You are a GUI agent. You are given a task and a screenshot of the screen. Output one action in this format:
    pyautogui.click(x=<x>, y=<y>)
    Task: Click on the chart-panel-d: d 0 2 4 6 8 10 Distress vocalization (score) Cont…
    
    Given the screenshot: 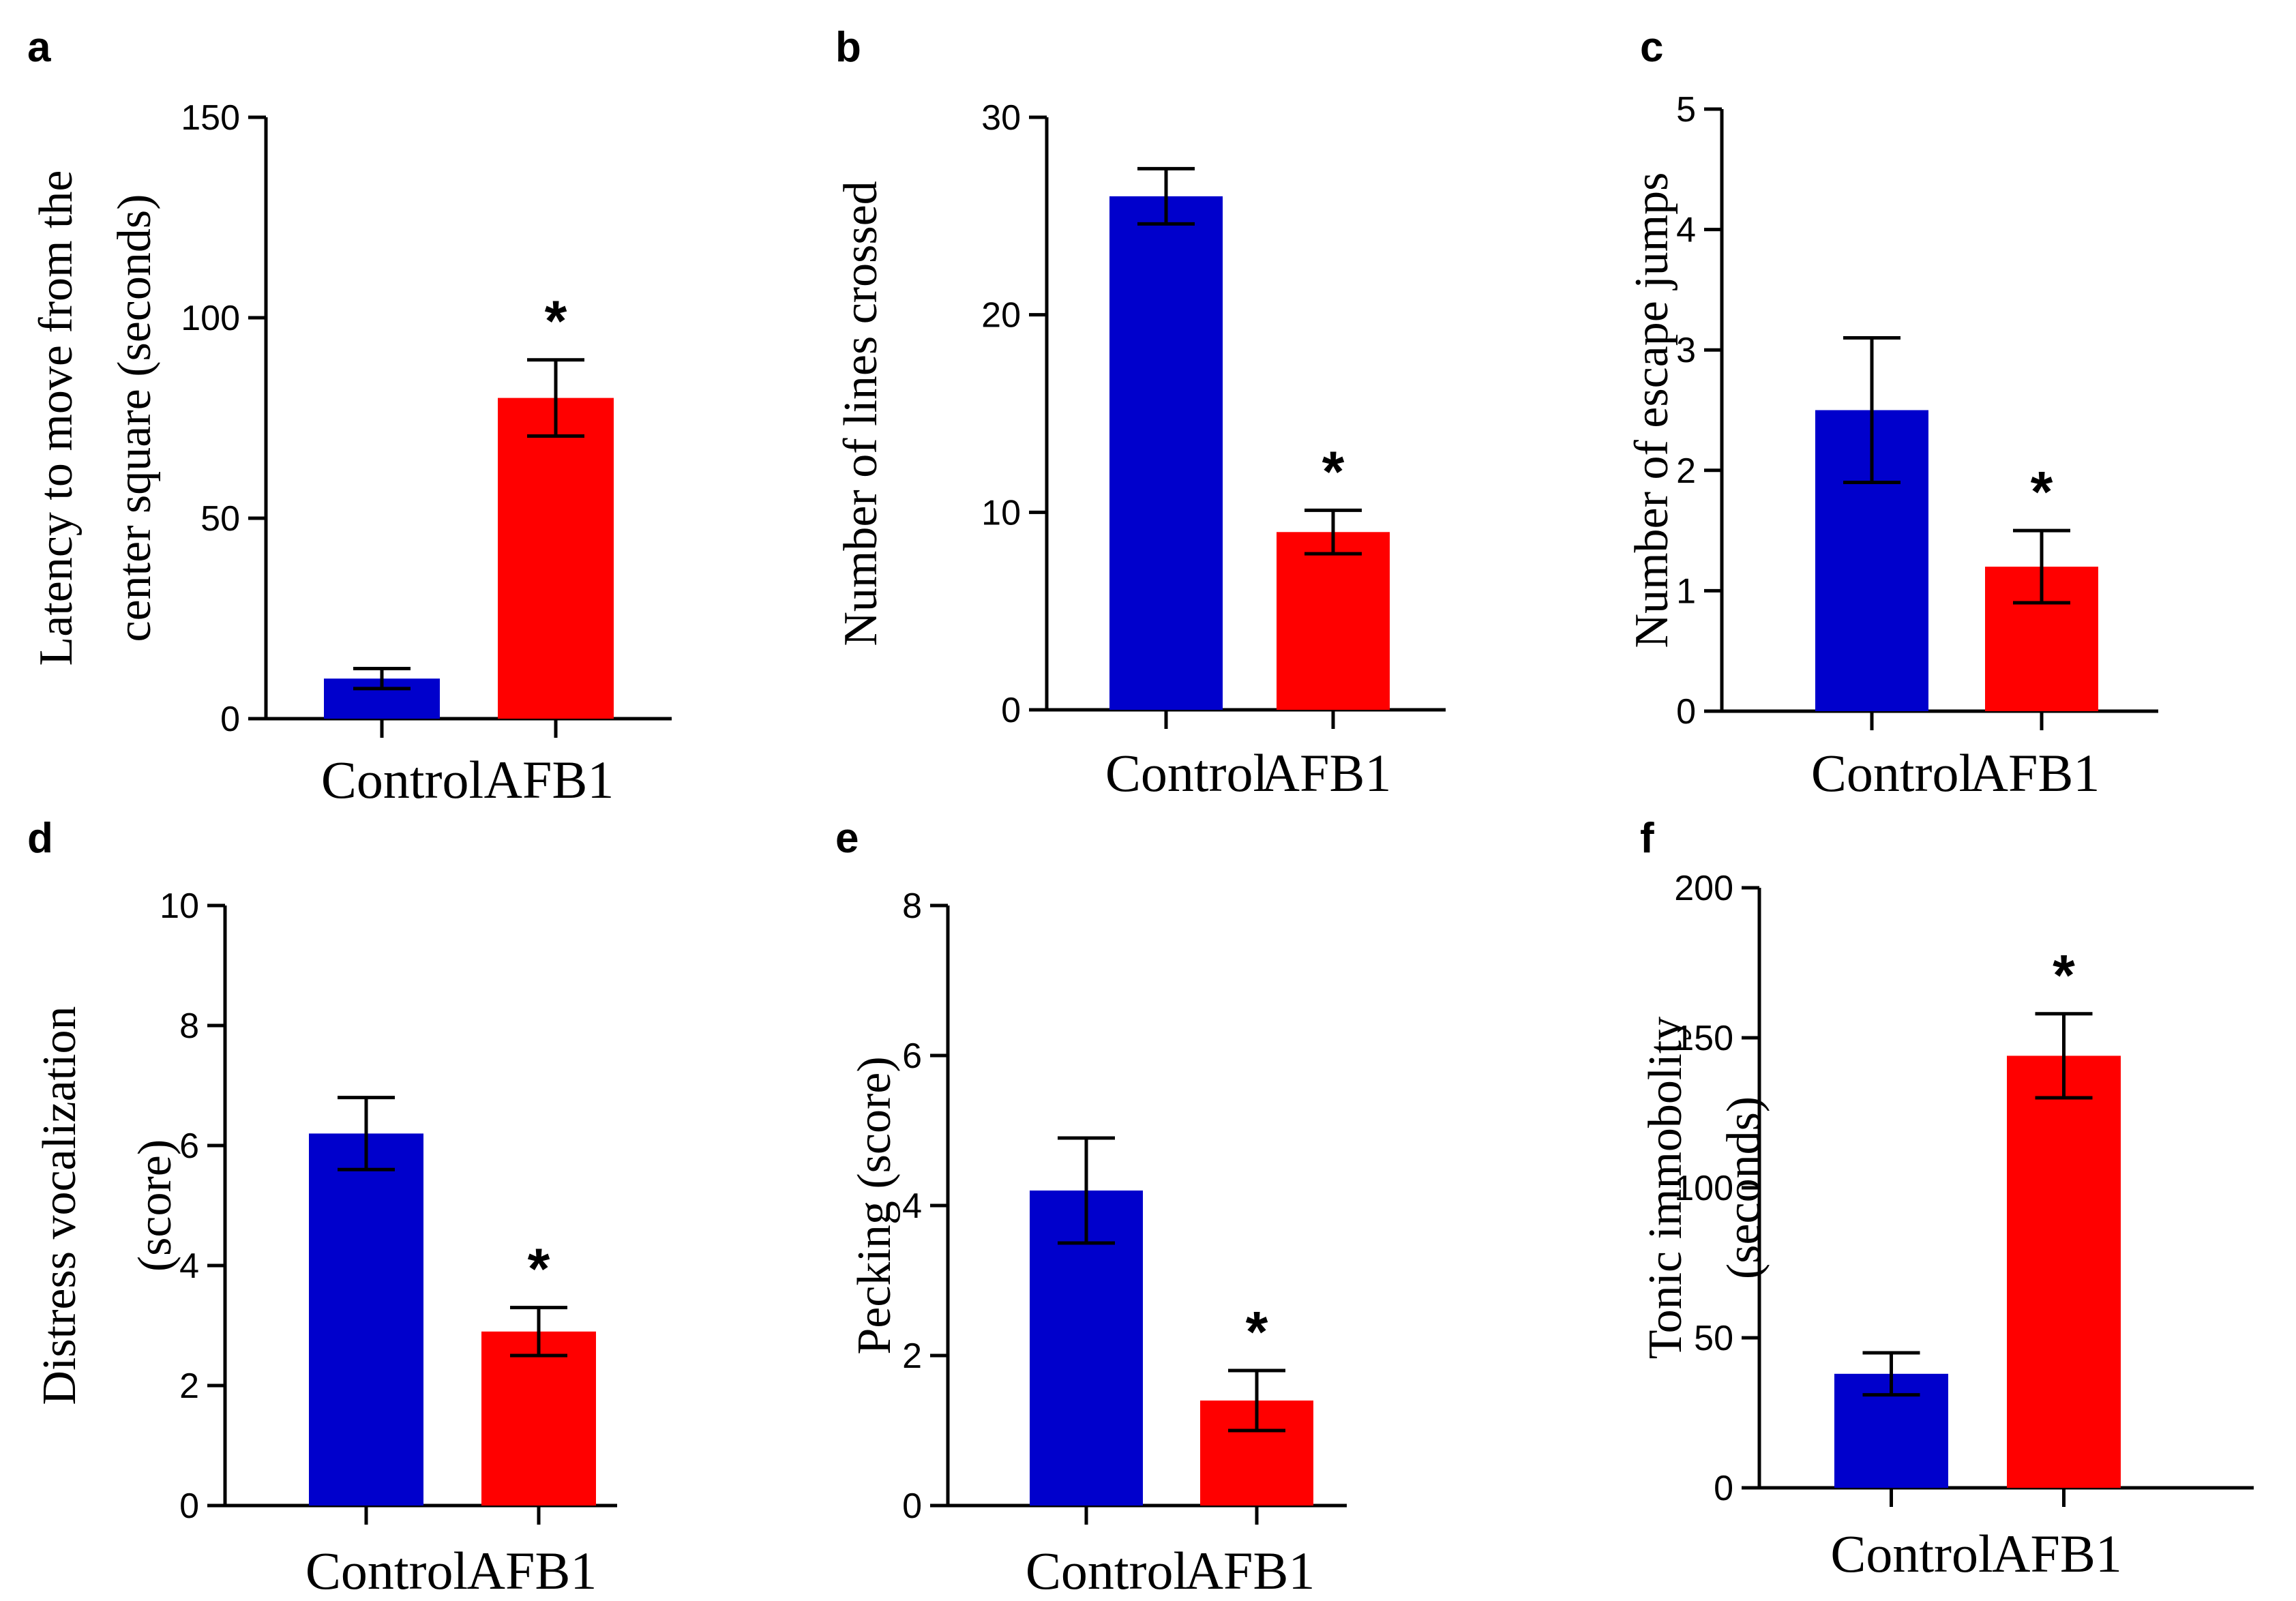 What is the action you would take?
    pyautogui.click(x=322, y=1207)
    